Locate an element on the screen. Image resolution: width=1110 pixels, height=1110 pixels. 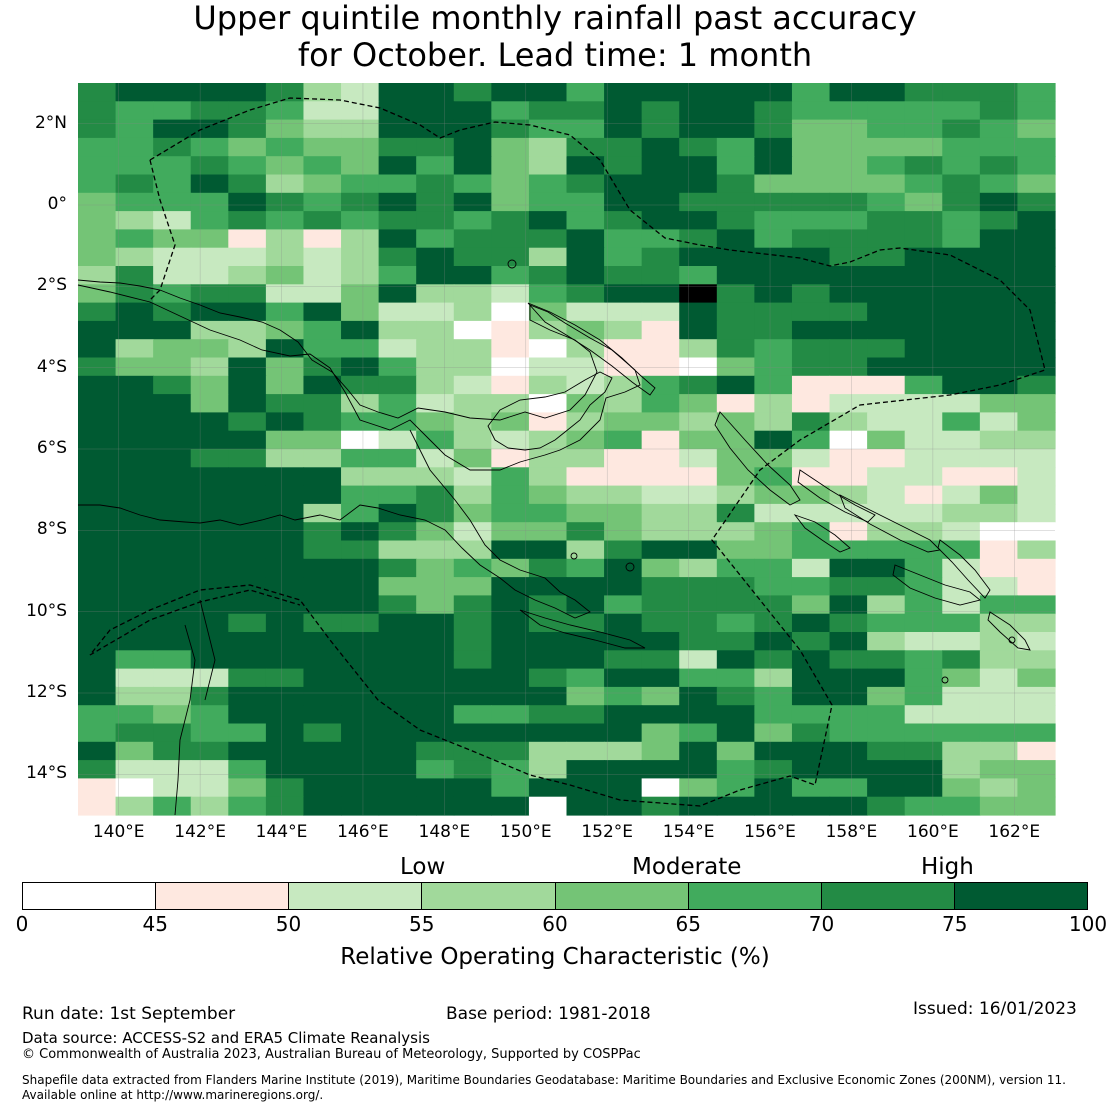
latitude-label: 0° is located at coordinates (57, 204).